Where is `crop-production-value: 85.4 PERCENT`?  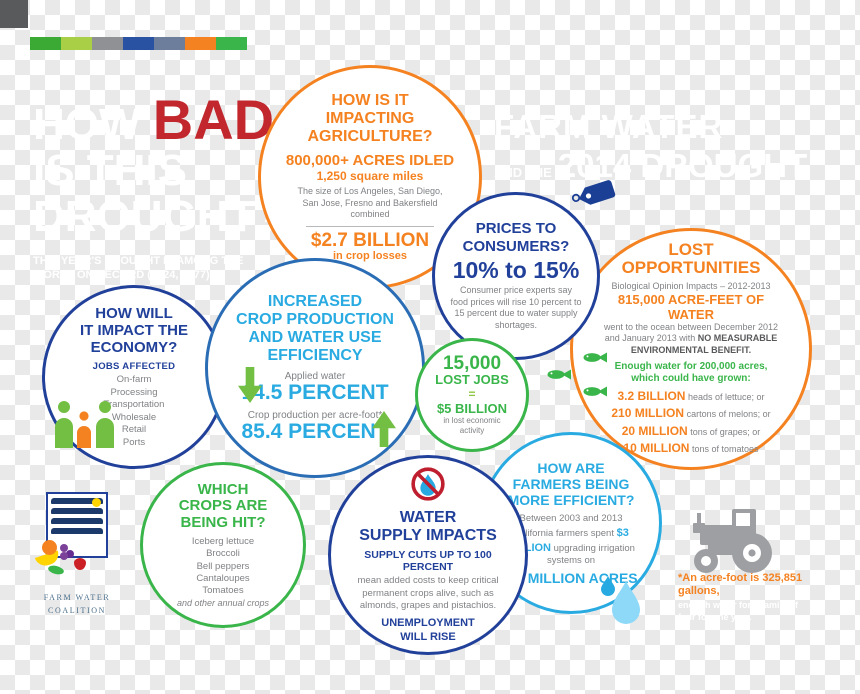 crop-production-value: 85.4 PERCENT is located at coordinates (315, 431).